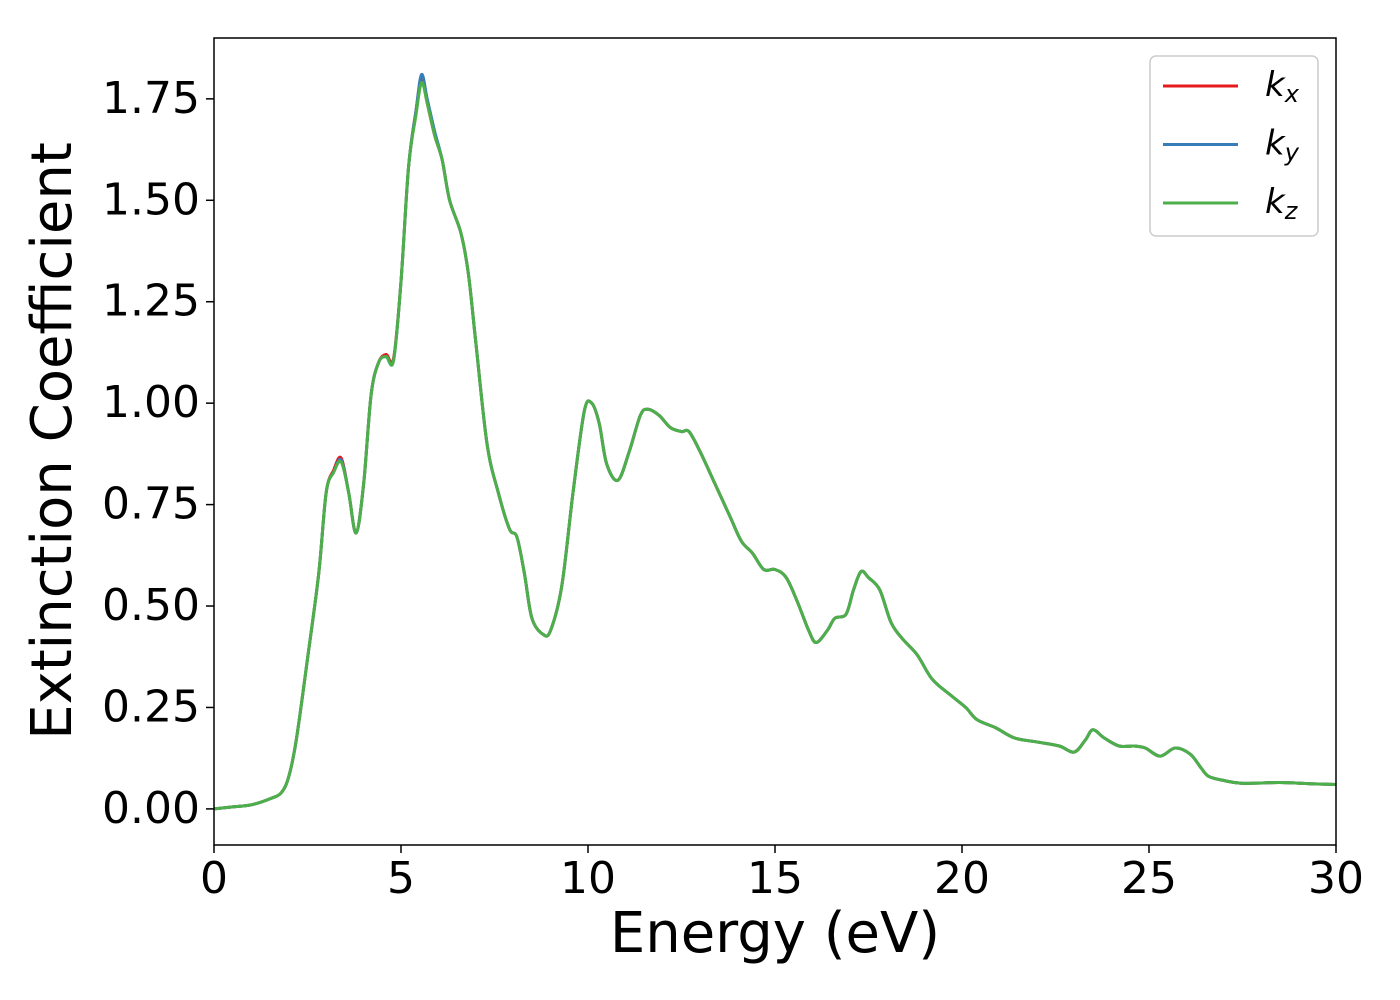 Image resolution: width=1400 pixels, height=1000 pixels. I want to click on x-tick-label: 15, so click(775, 878).